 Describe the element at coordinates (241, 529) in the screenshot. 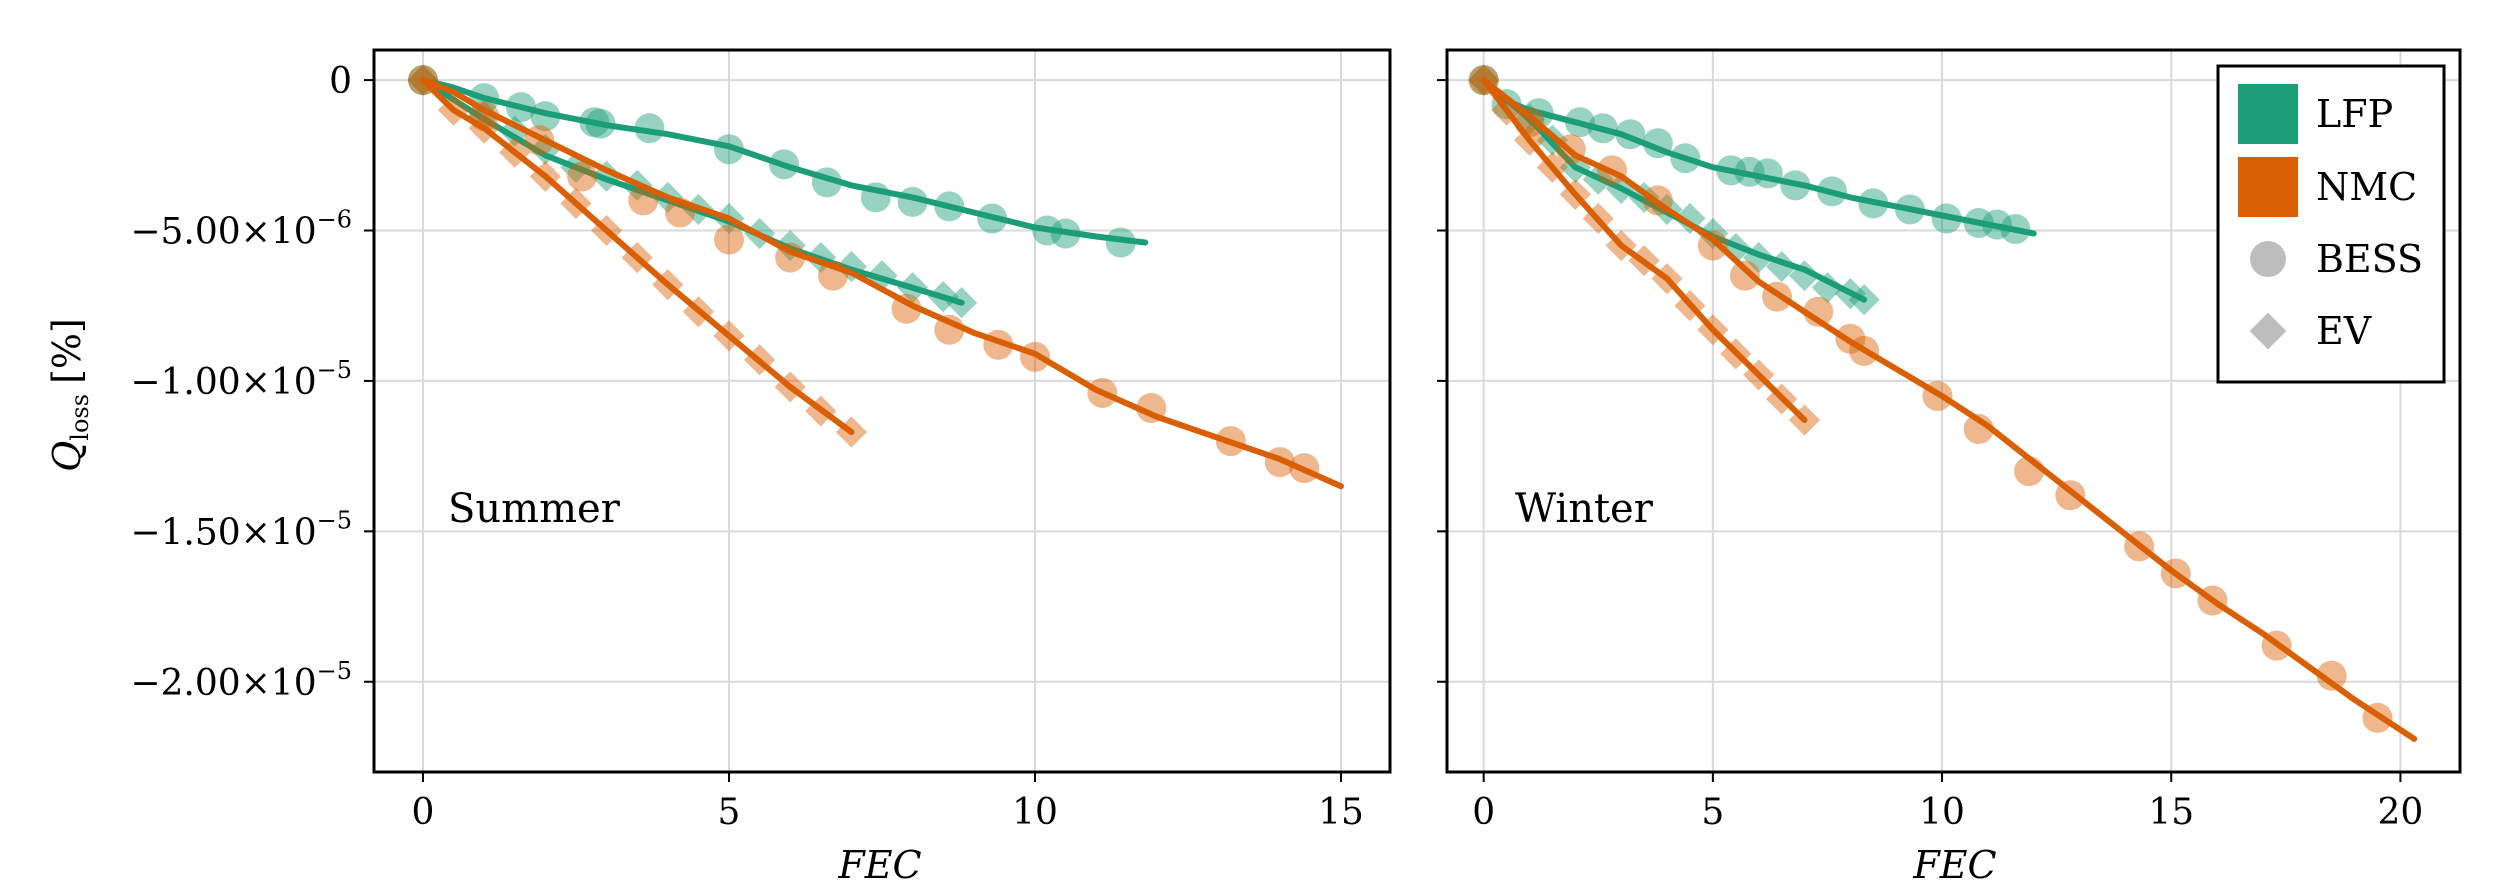

I see `y-tick-label: −1.50×10⁻⁵` at that location.